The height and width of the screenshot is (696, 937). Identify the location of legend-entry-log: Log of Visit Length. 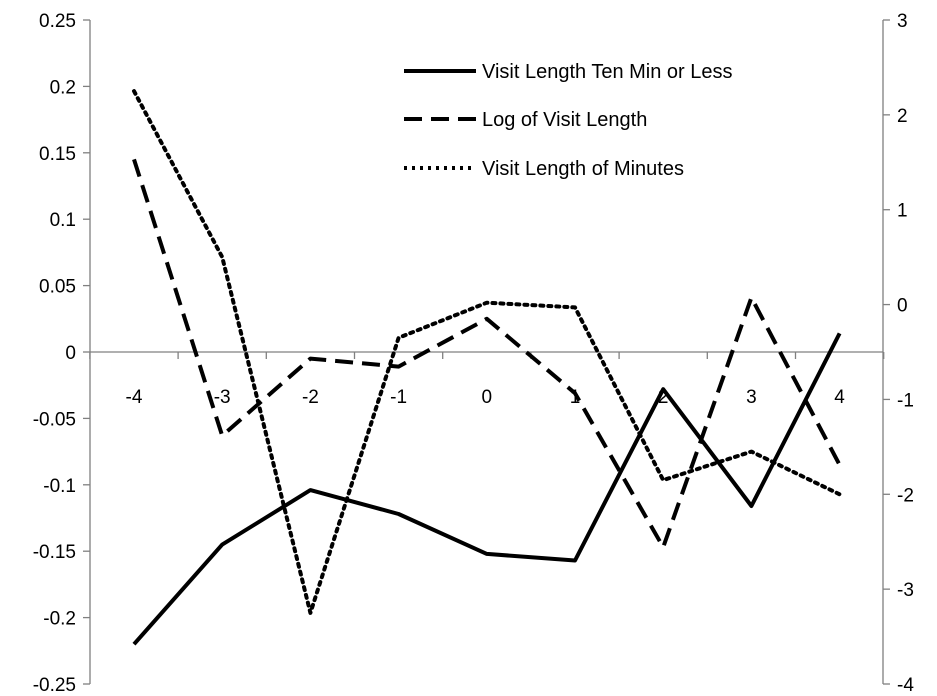
(525, 120).